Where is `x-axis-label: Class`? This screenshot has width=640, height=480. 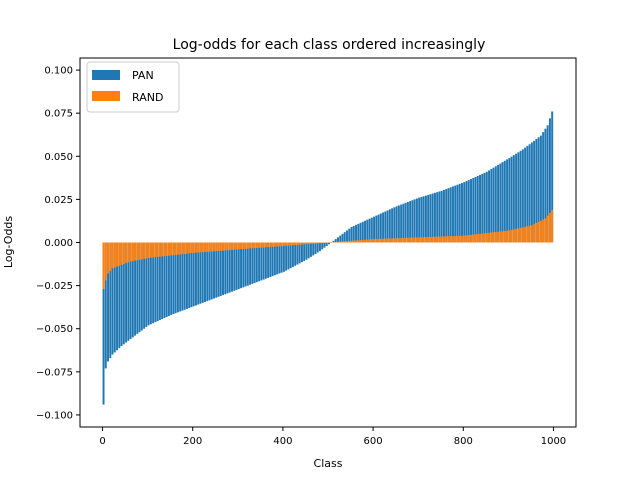
x-axis-label: Class is located at coordinates (328, 463).